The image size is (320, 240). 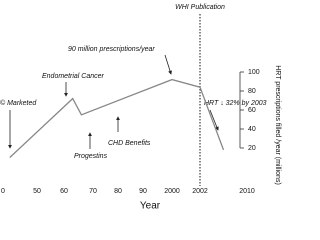 I want to click on annotation: HRT ↓ 32% by 2003, so click(x=235, y=103).